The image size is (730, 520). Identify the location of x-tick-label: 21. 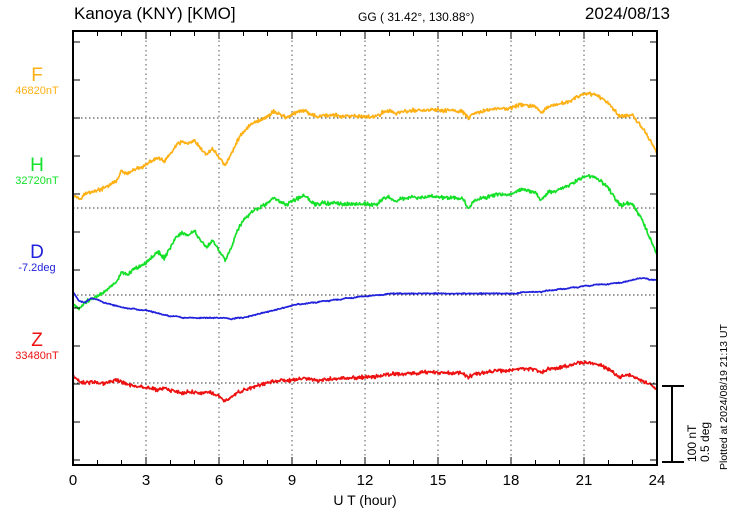
(584, 480).